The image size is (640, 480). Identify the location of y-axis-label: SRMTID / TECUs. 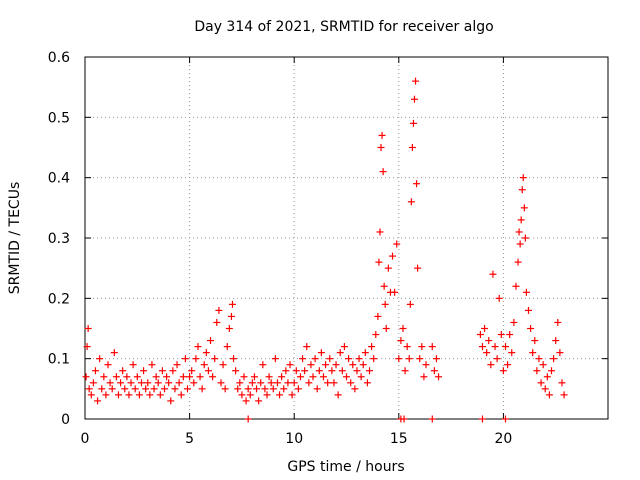
(15, 238).